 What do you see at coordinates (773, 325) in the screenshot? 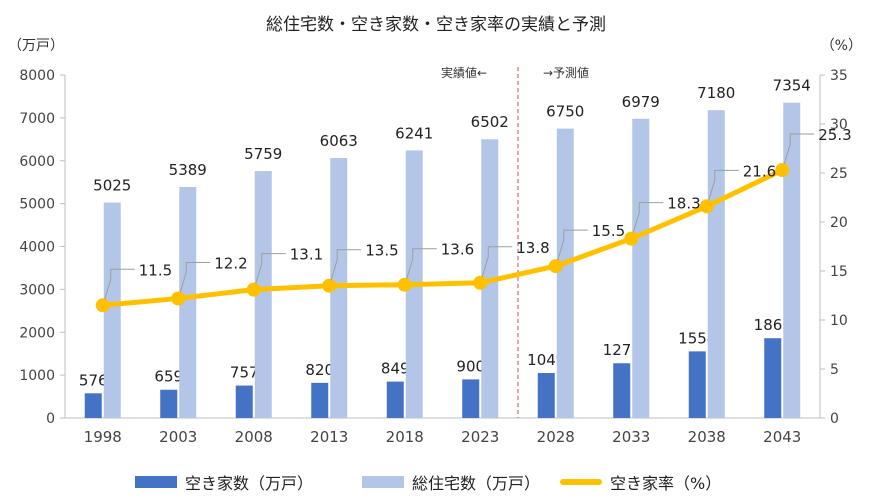
I see `data-label-vacant-houses: 1861` at bounding box center [773, 325].